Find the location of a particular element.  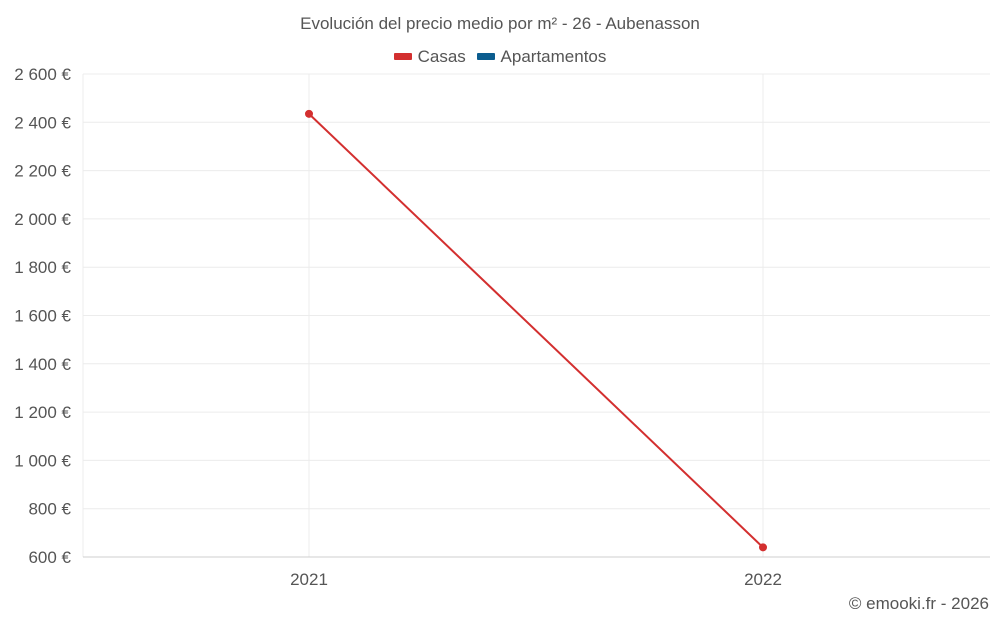

copyright-credit: © emooki.fr - 2026 is located at coordinates (918, 603).